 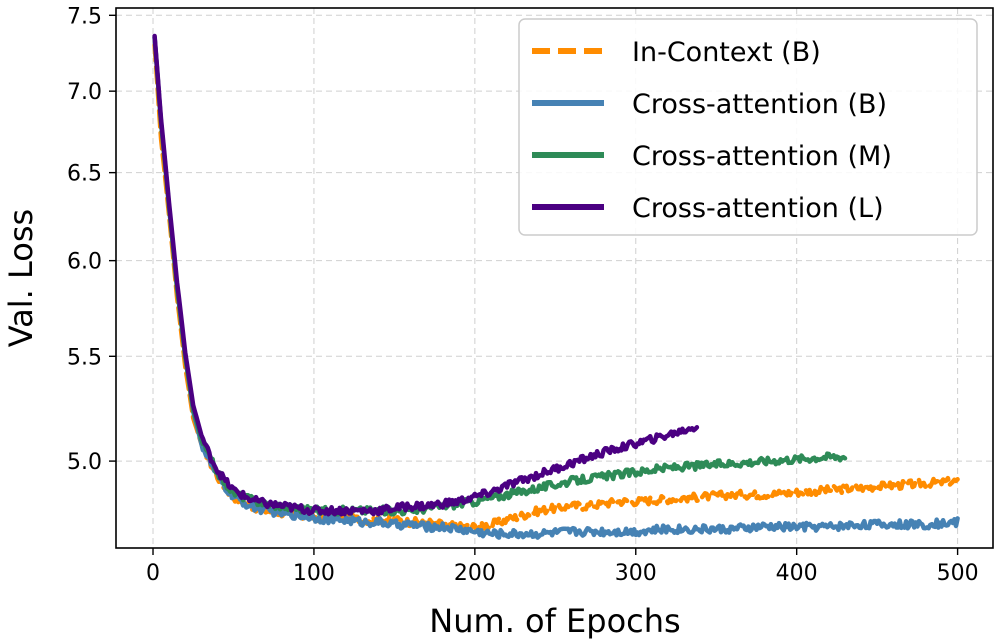 I want to click on legend-label: Cross-attention (B), so click(x=759, y=104).